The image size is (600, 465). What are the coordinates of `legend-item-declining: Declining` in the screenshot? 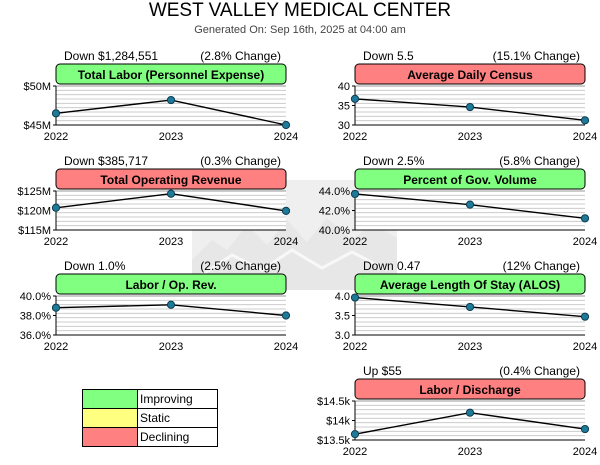 It's located at (150, 437).